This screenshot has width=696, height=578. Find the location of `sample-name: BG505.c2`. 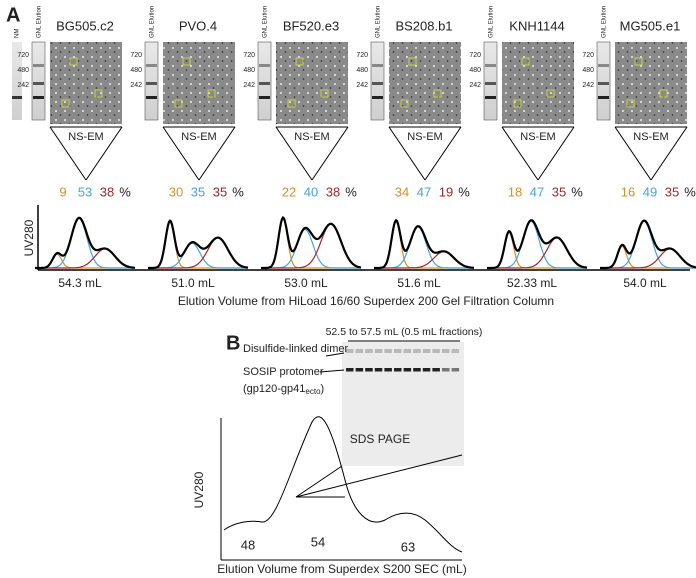

sample-name: BG505.c2 is located at coordinates (85, 25).